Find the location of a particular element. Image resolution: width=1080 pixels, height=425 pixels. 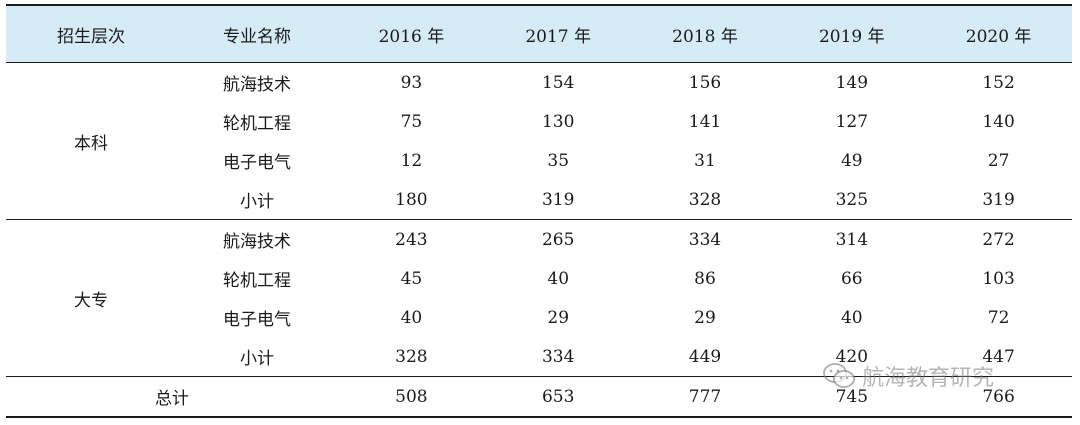

subtotal-row: 小计 328 334 449 420 447 is located at coordinates (539, 357).